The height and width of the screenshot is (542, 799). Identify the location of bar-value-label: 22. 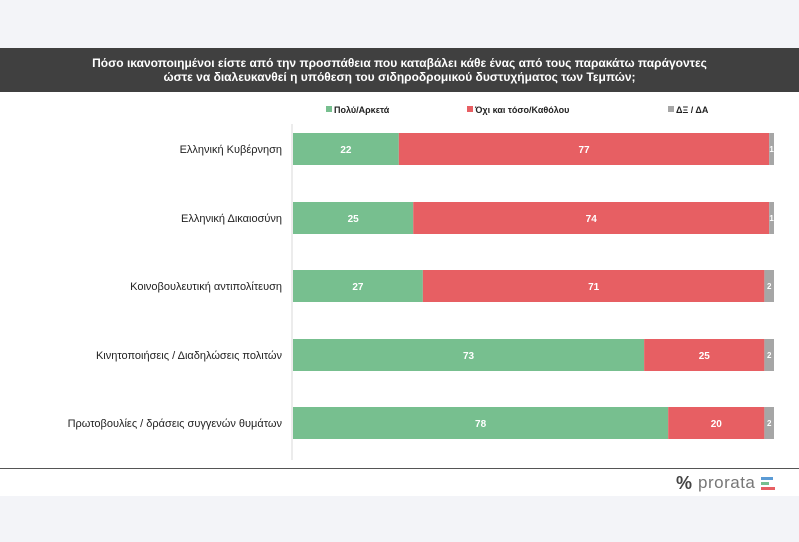
(346, 150).